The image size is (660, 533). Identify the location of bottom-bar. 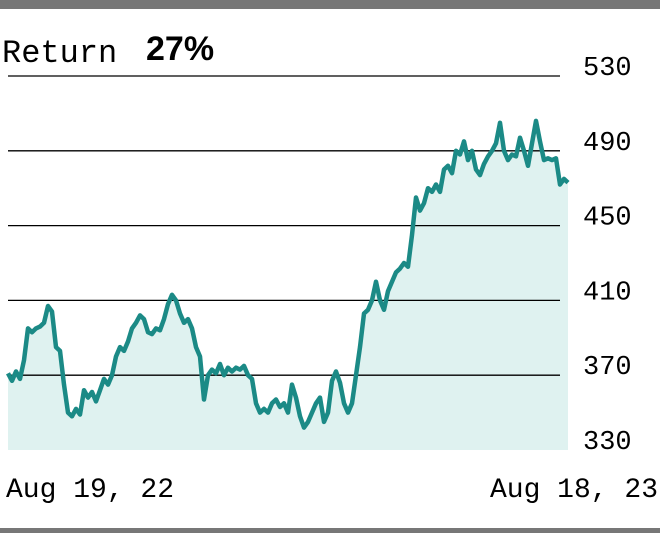
(330, 530).